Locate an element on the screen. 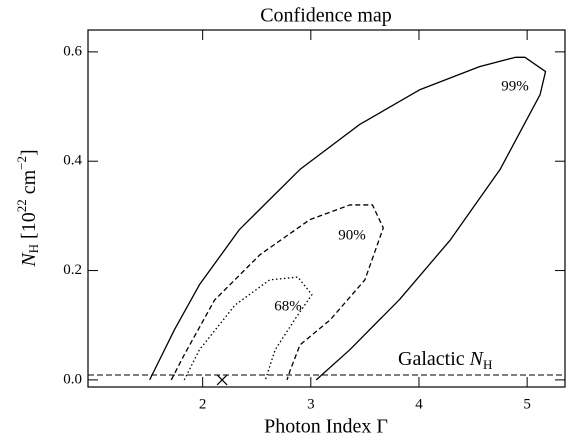 The width and height of the screenshot is (570, 441). contour-label: 68% is located at coordinates (288, 306).